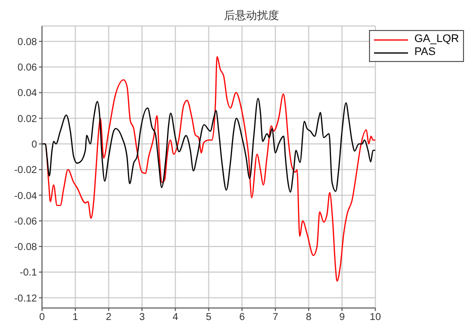 Image resolution: width=474 pixels, height=335 pixels. What do you see at coordinates (109, 318) in the screenshot?
I see `x-tick-label: 2` at bounding box center [109, 318].